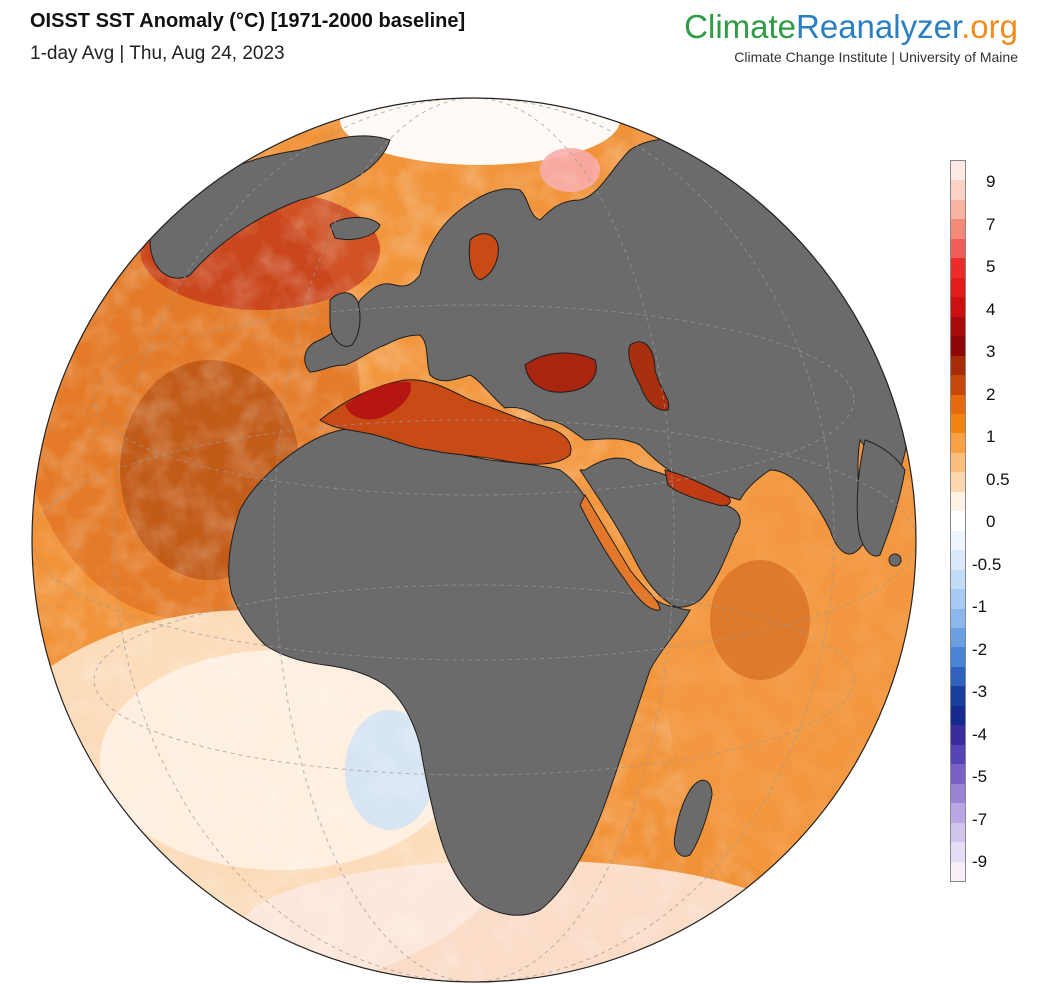  What do you see at coordinates (378, 400) in the screenshot?
I see `mediterranean-west-hot` at bounding box center [378, 400].